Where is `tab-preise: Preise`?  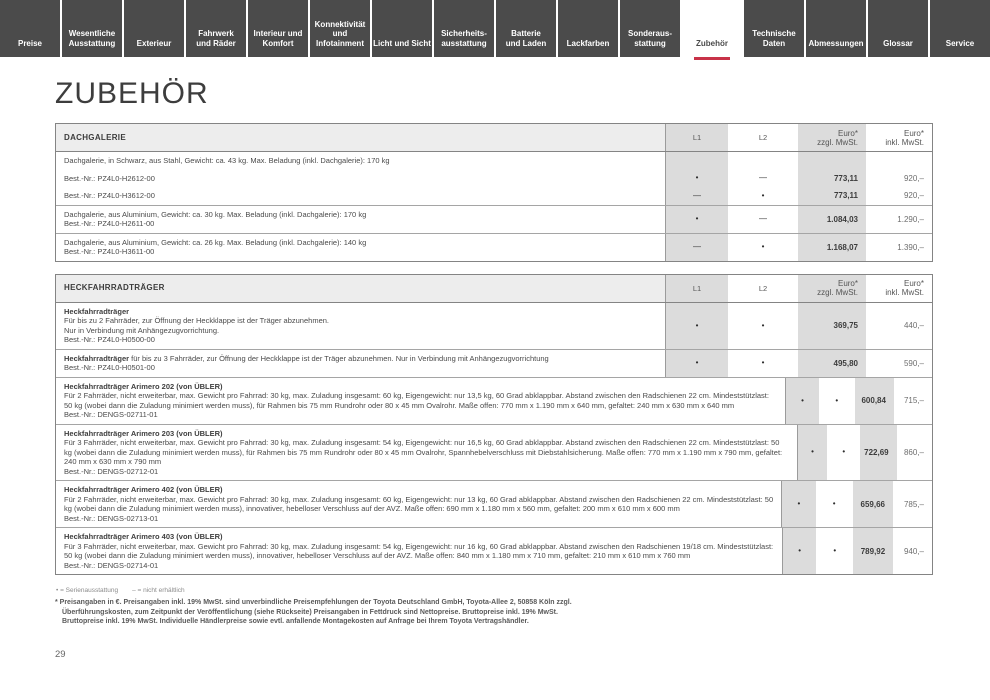
tab-preise: Preise is located at coordinates (30, 28).